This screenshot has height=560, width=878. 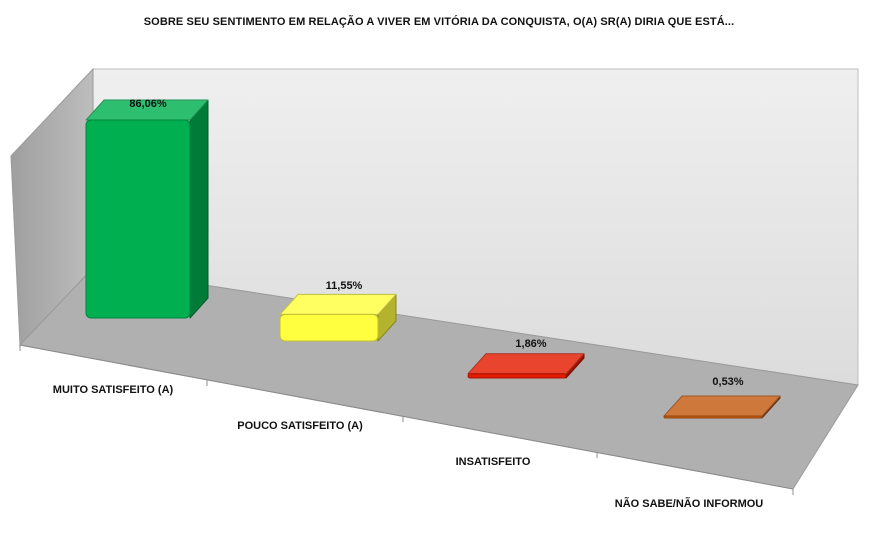 I want to click on value-label: 1,86%, so click(x=530, y=344).